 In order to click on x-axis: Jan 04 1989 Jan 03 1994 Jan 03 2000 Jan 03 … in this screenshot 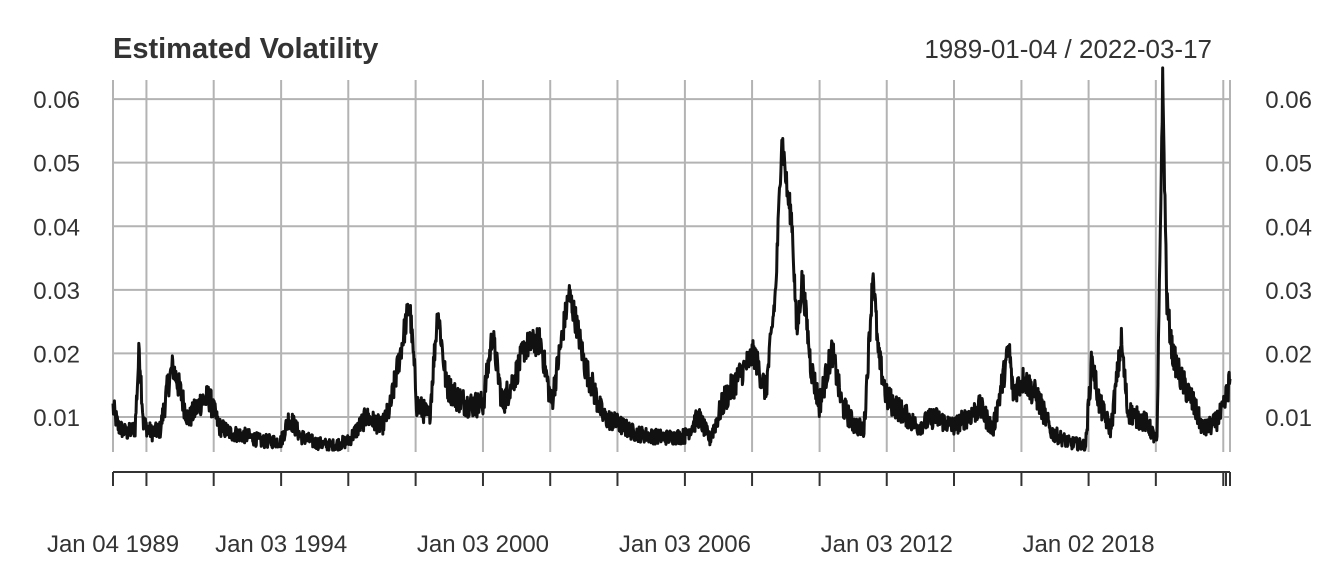, I will do `click(639, 514)`.